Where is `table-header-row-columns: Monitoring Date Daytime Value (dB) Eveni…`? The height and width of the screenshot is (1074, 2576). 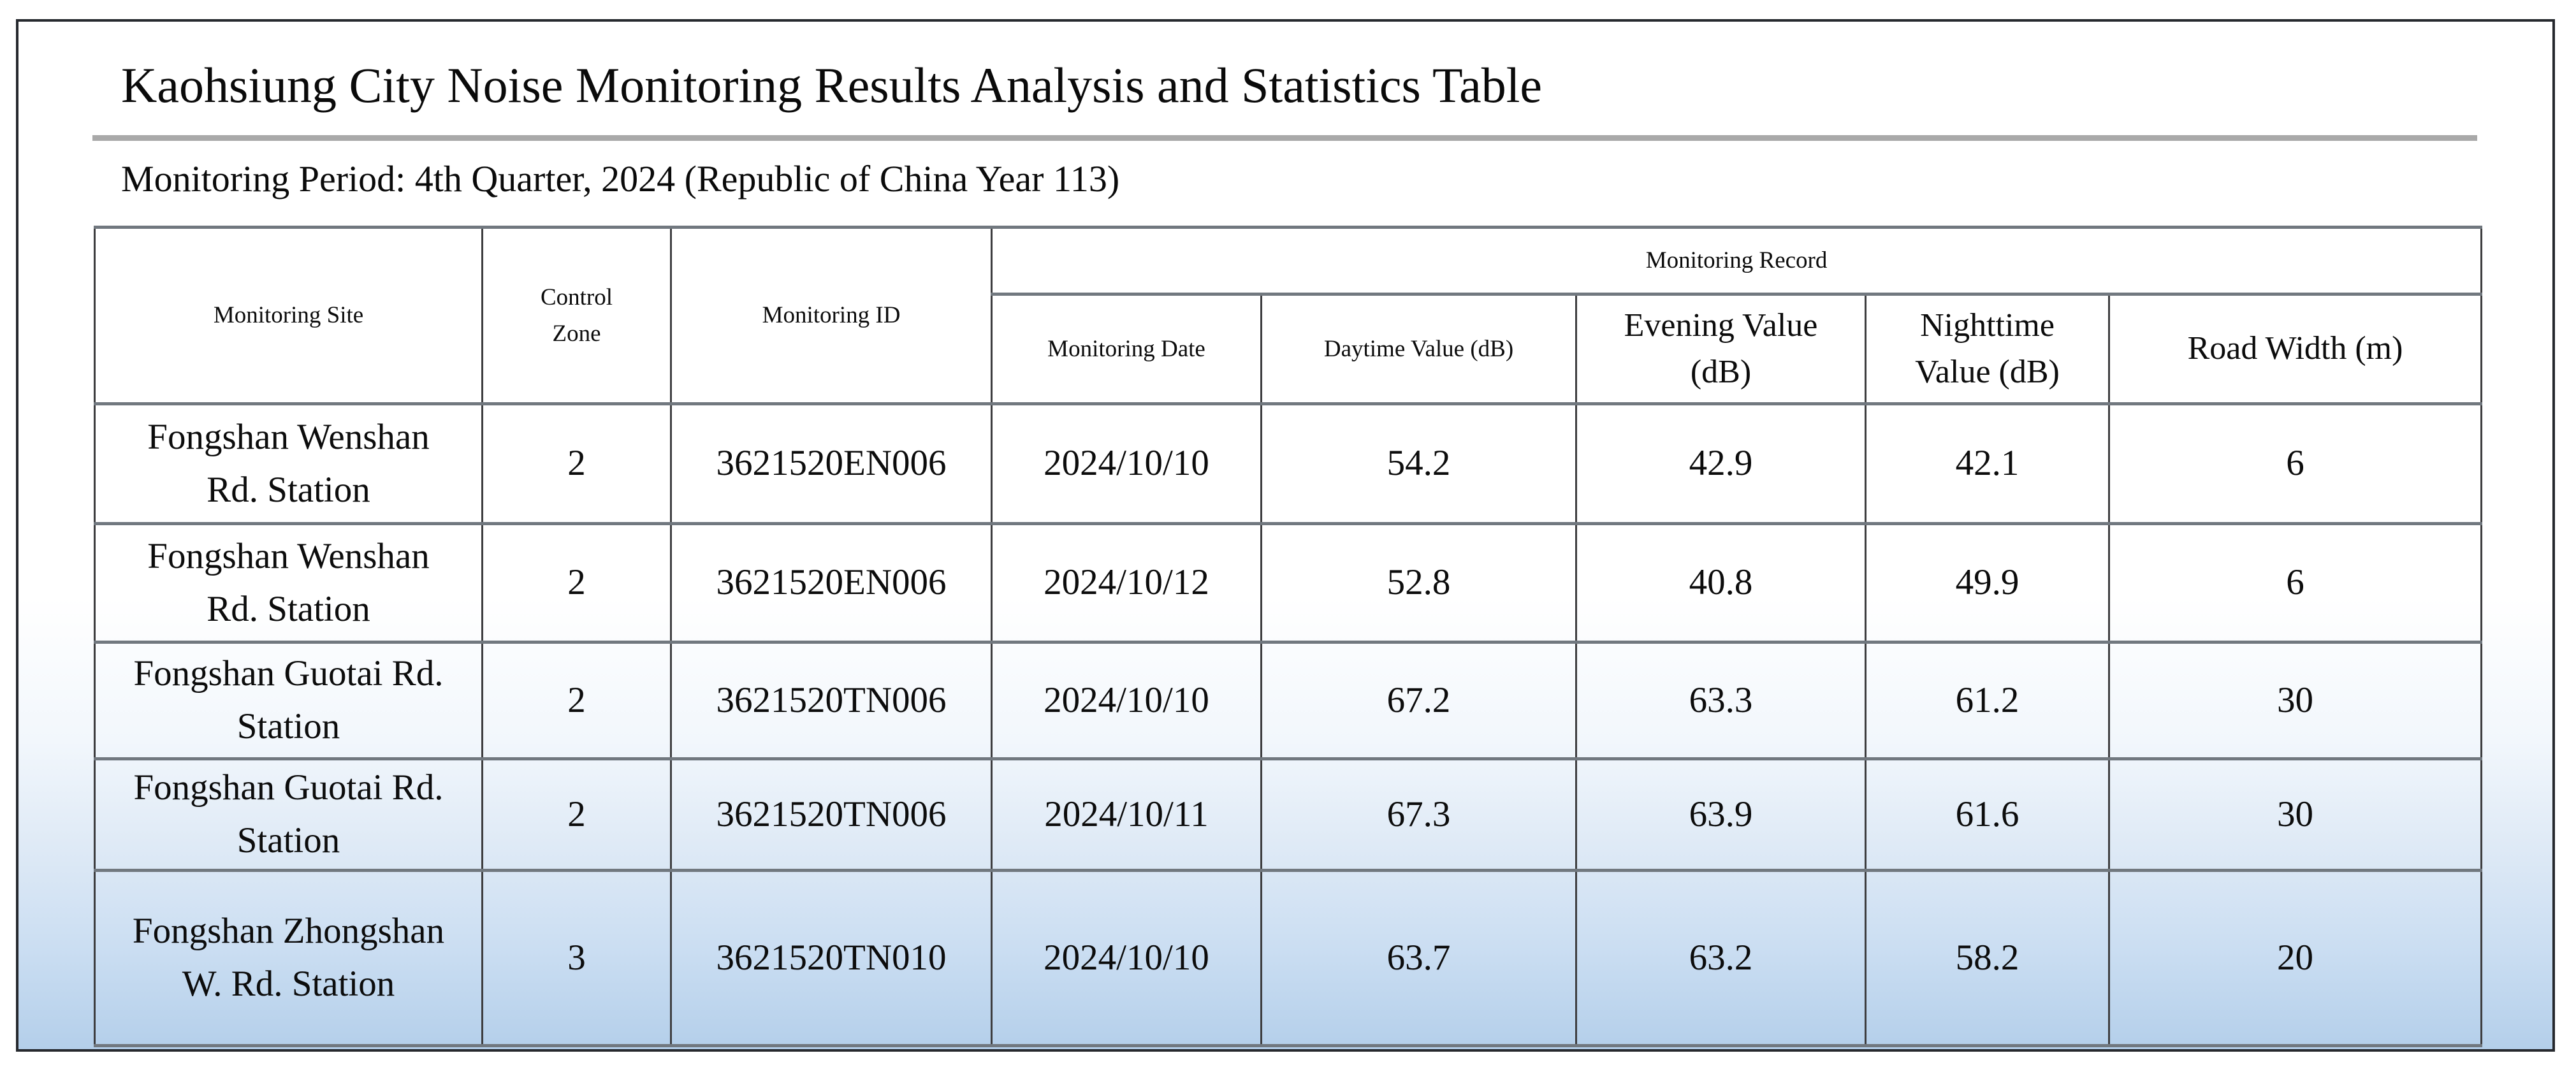 table-header-row-columns: Monitoring Date Daytime Value (dB) Eveni… is located at coordinates (1289, 349).